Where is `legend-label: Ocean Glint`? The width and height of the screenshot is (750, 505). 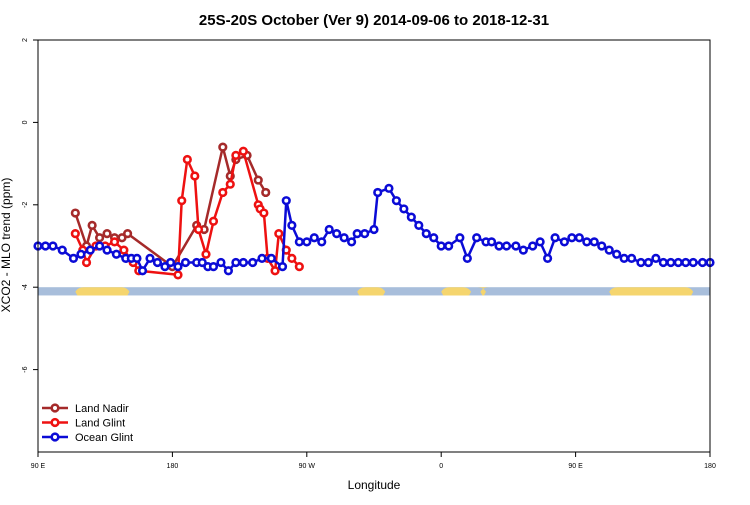 legend-label: Ocean Glint is located at coordinates (104, 438).